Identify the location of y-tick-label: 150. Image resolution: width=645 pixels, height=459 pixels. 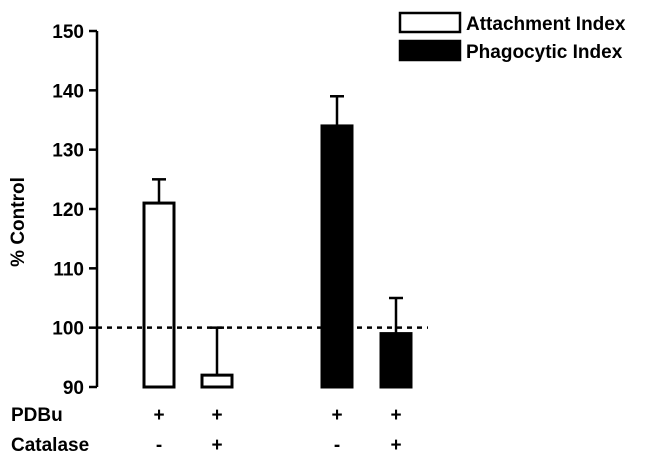
(68, 32).